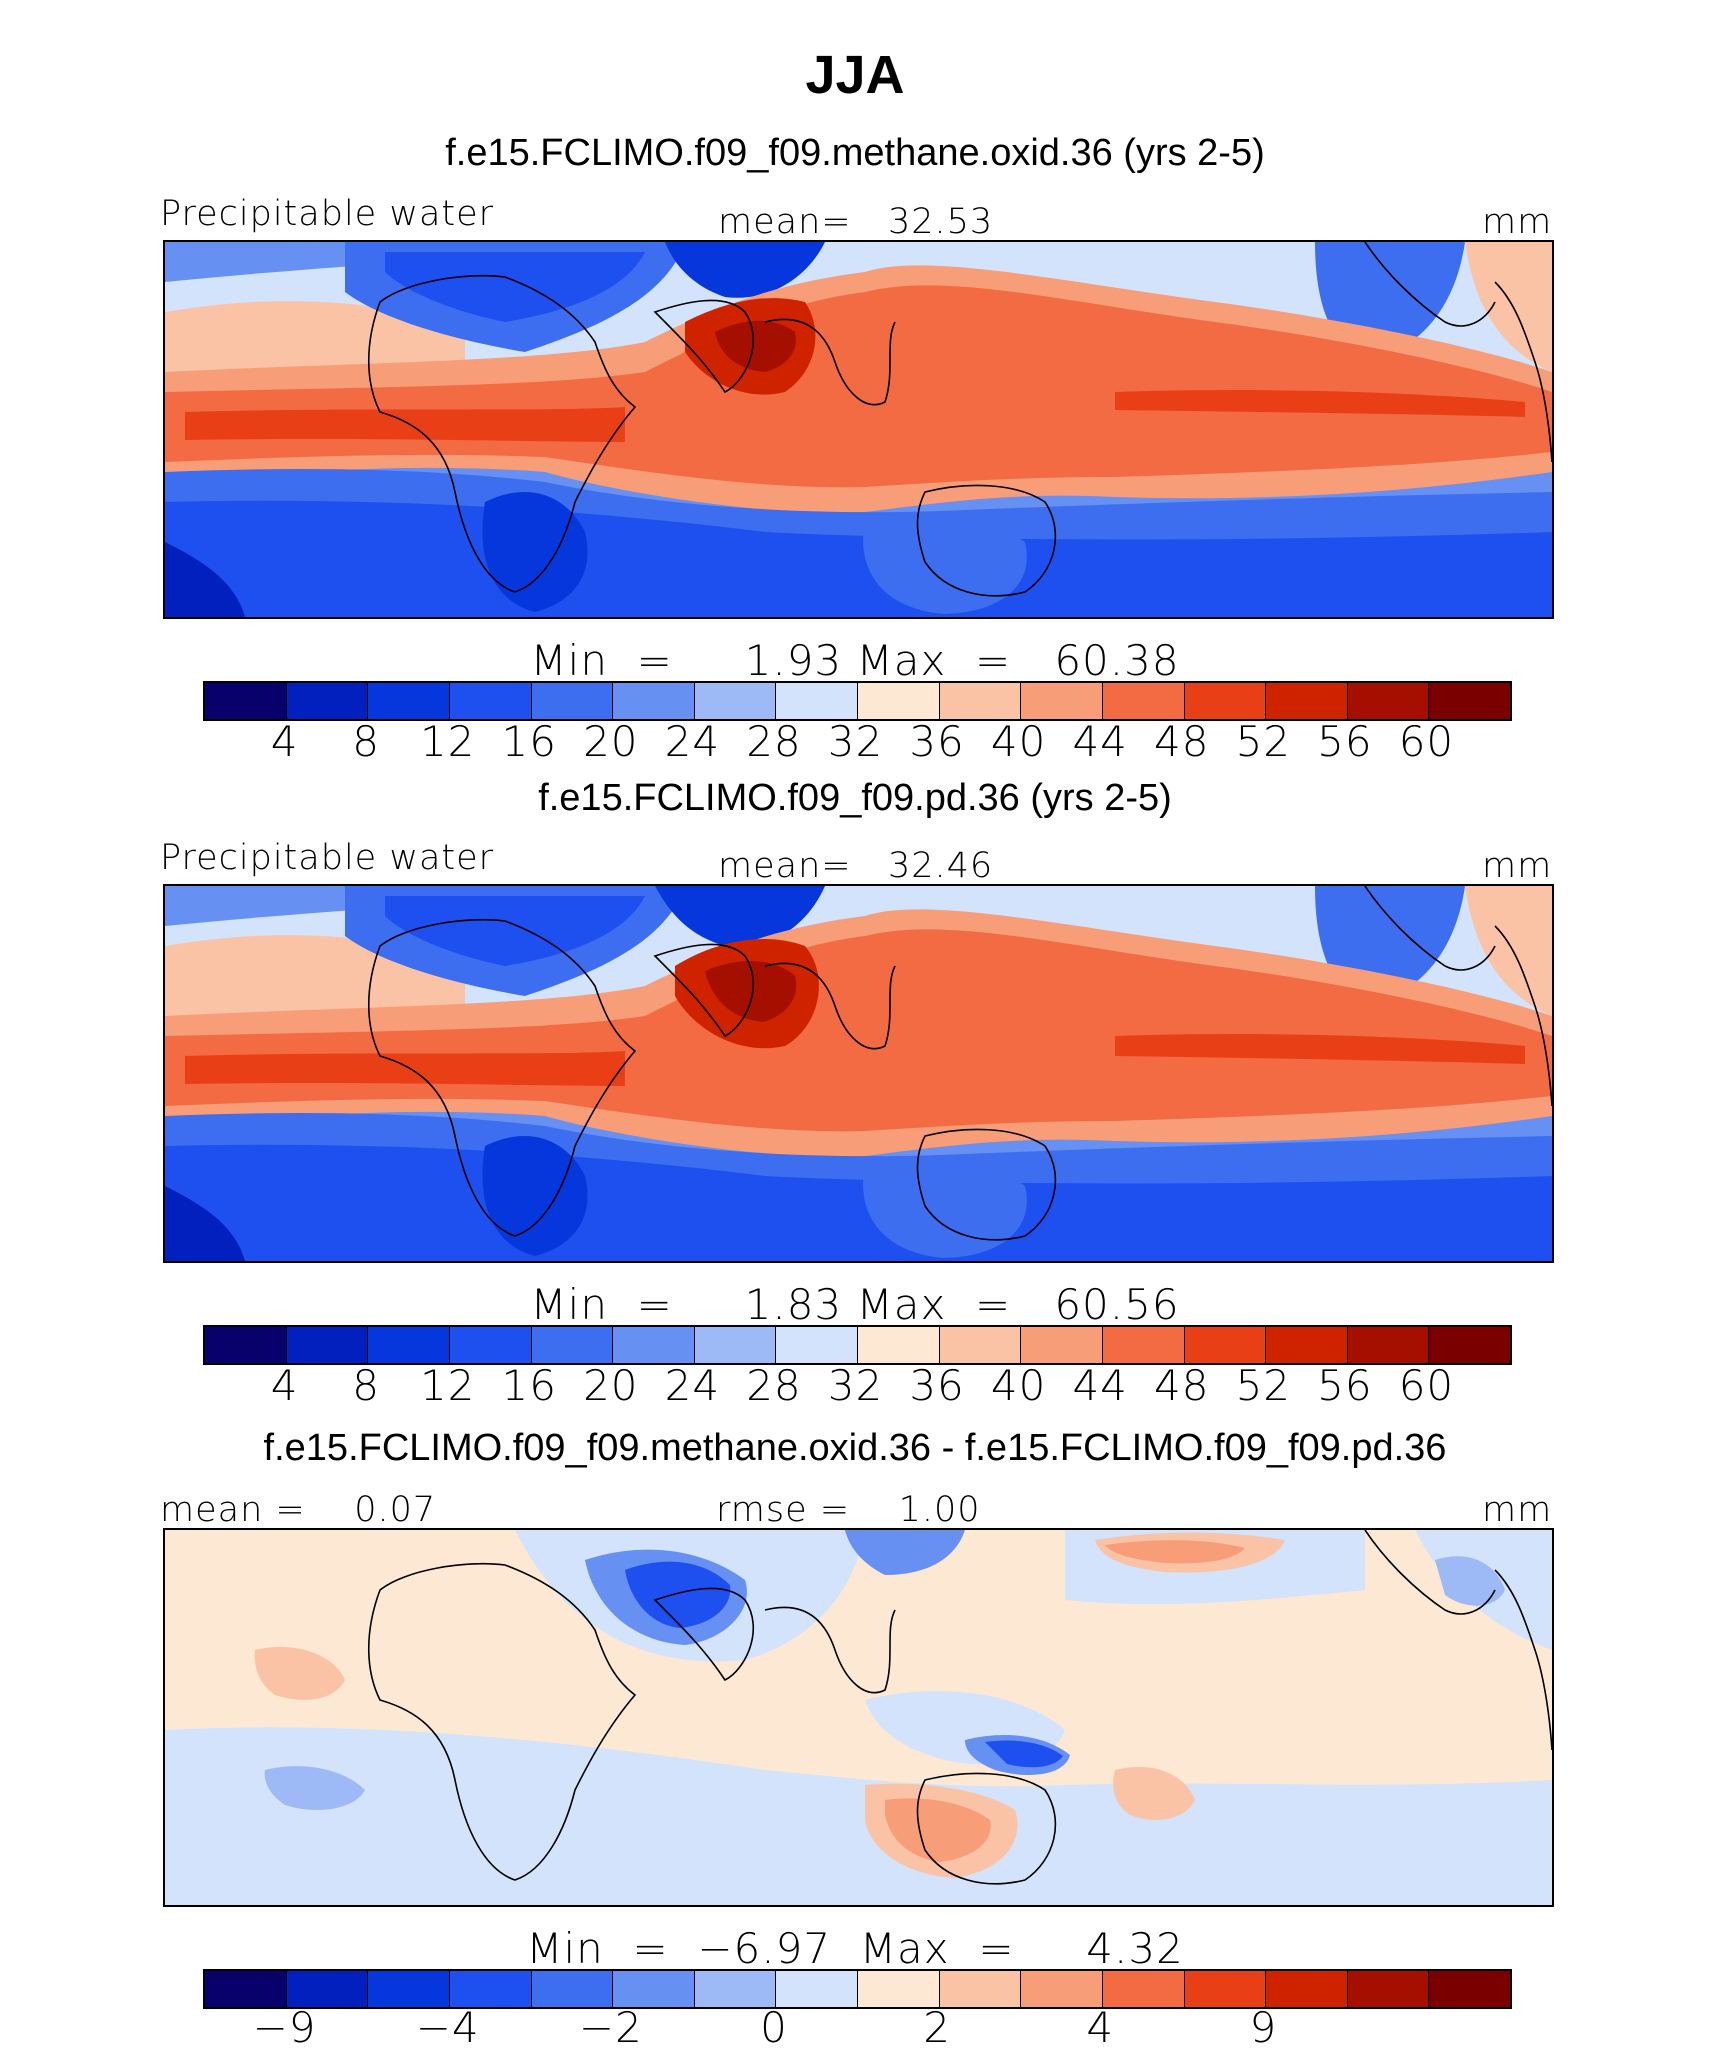 The height and width of the screenshot is (2053, 1710). I want to click on colorbar-tick-label: −9, so click(284, 2027).